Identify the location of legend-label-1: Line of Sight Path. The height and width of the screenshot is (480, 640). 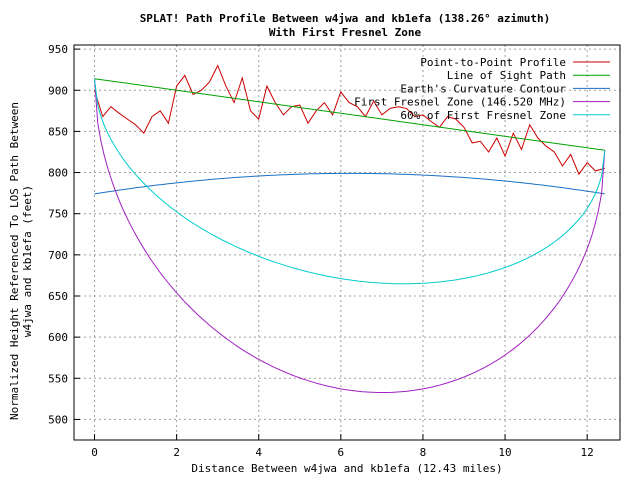
(506, 75).